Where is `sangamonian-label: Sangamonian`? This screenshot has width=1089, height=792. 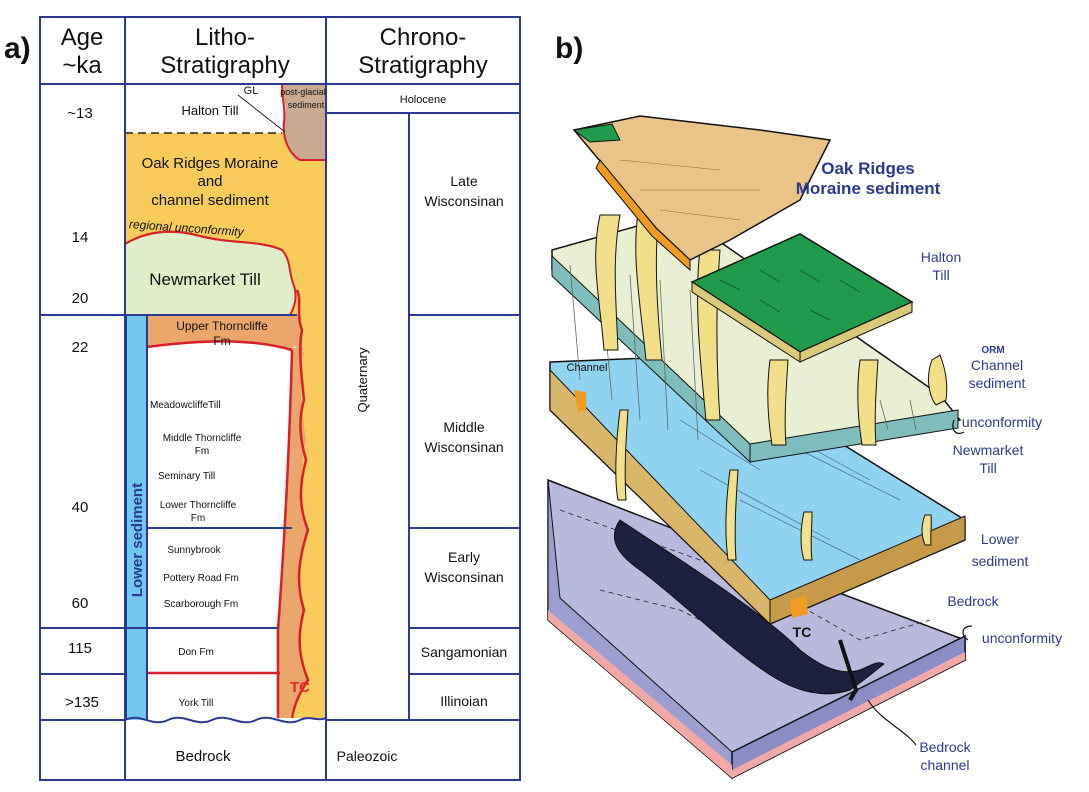 sangamonian-label: Sangamonian is located at coordinates (464, 652).